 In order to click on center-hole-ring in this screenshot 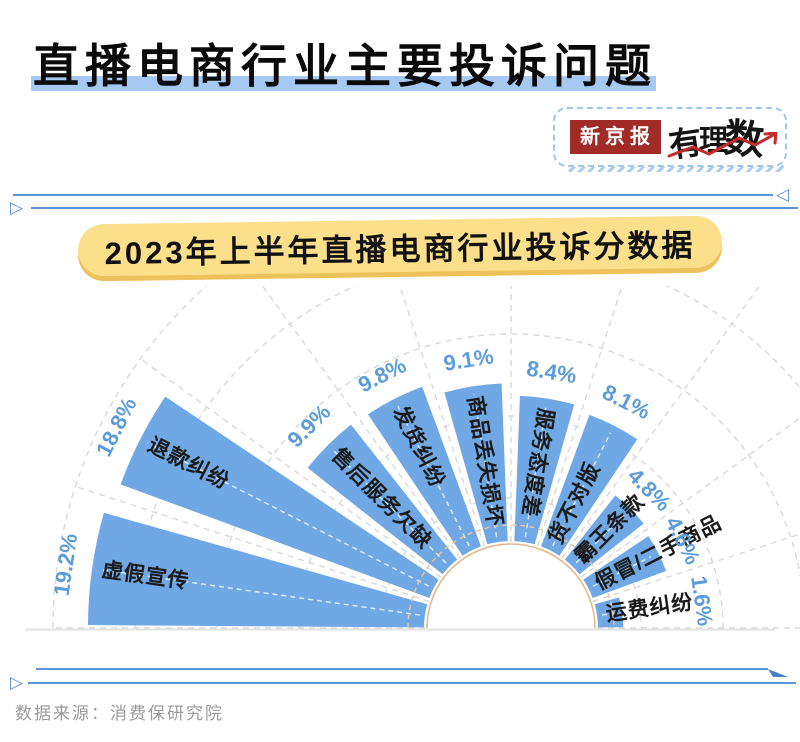, I will do `click(511, 586)`.